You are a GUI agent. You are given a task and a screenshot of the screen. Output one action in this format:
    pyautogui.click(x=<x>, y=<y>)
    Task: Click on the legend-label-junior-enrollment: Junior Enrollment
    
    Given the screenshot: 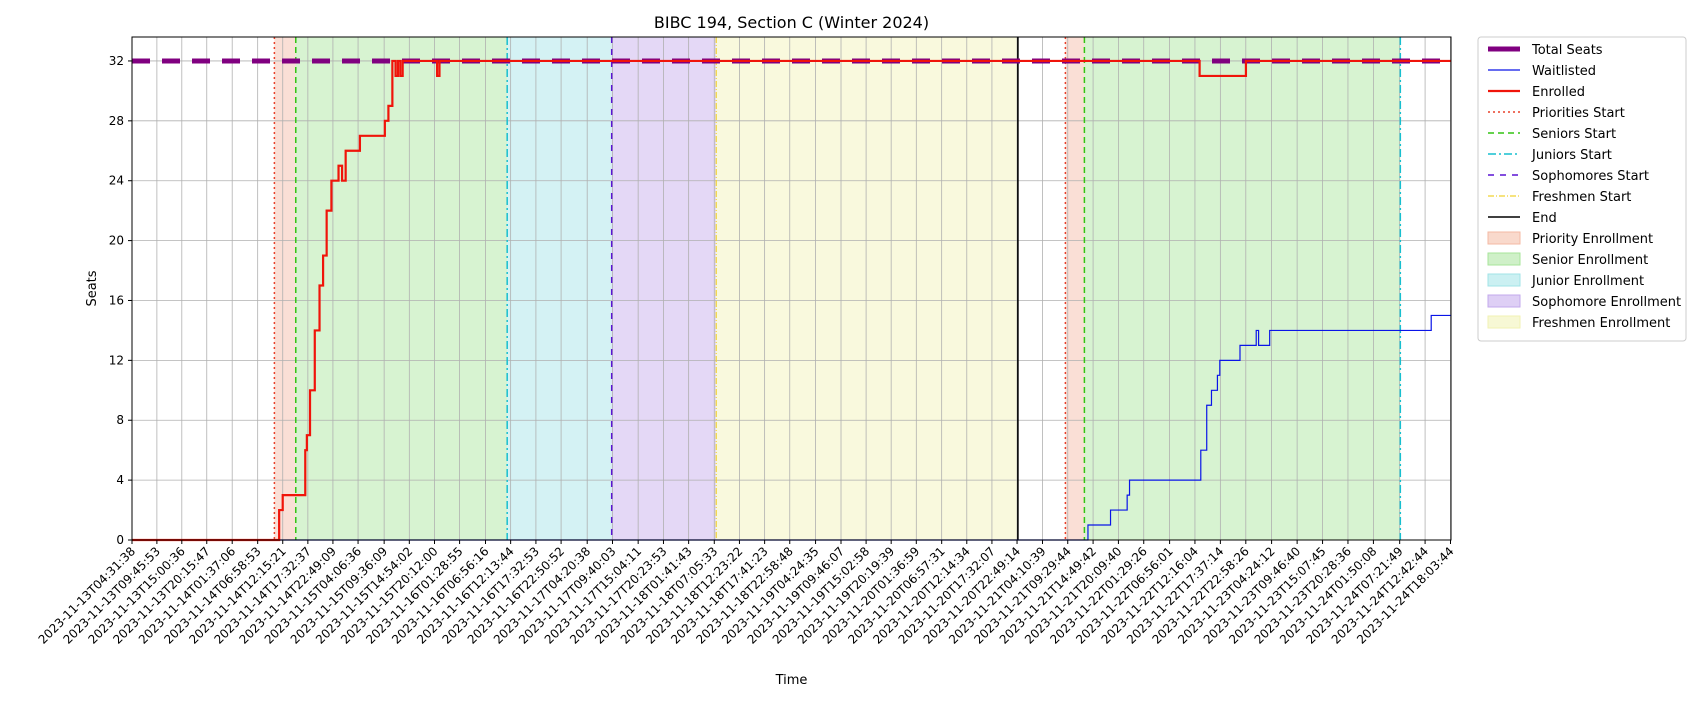 What is the action you would take?
    pyautogui.click(x=1587, y=281)
    